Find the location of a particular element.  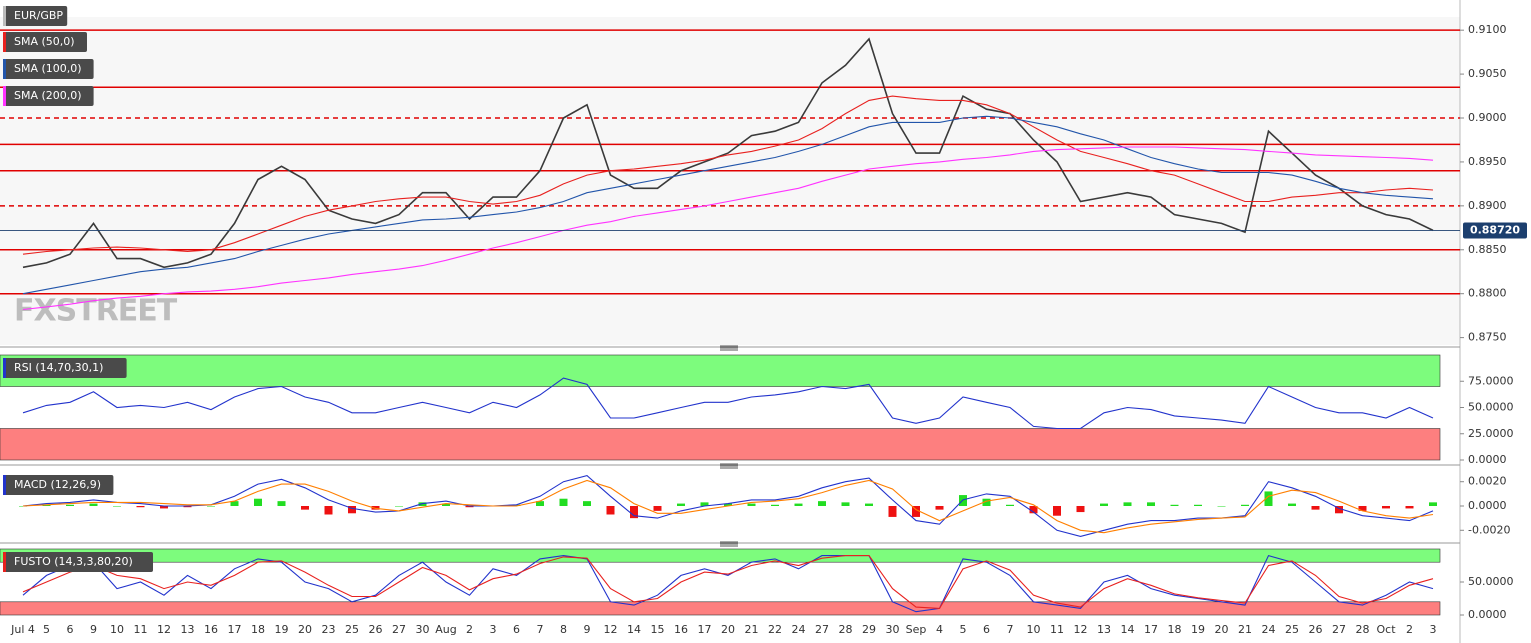

x-tick-label: 7 is located at coordinates (1010, 629).